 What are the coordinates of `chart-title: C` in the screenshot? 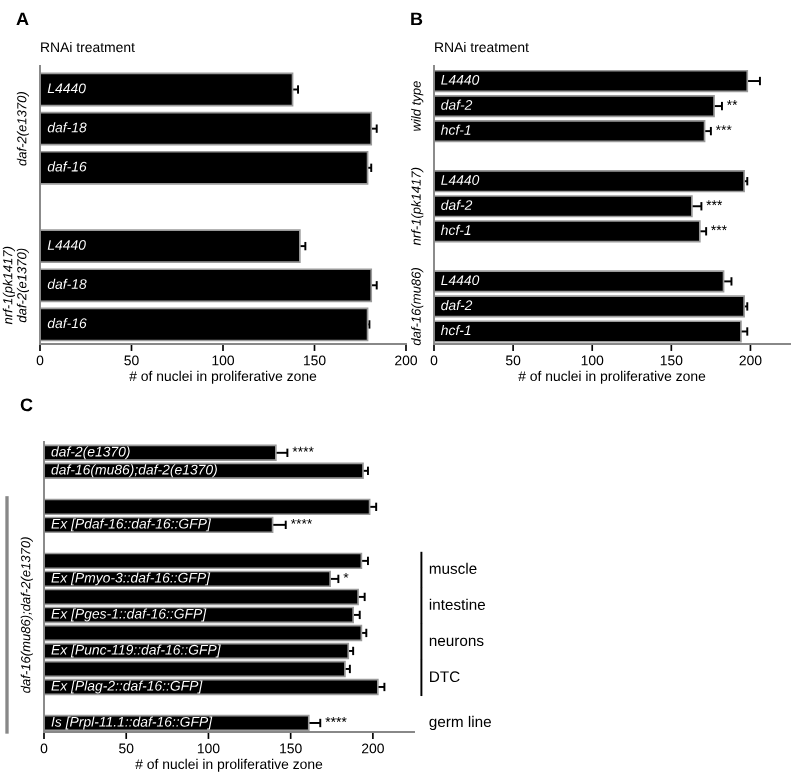 It's located at (26, 405).